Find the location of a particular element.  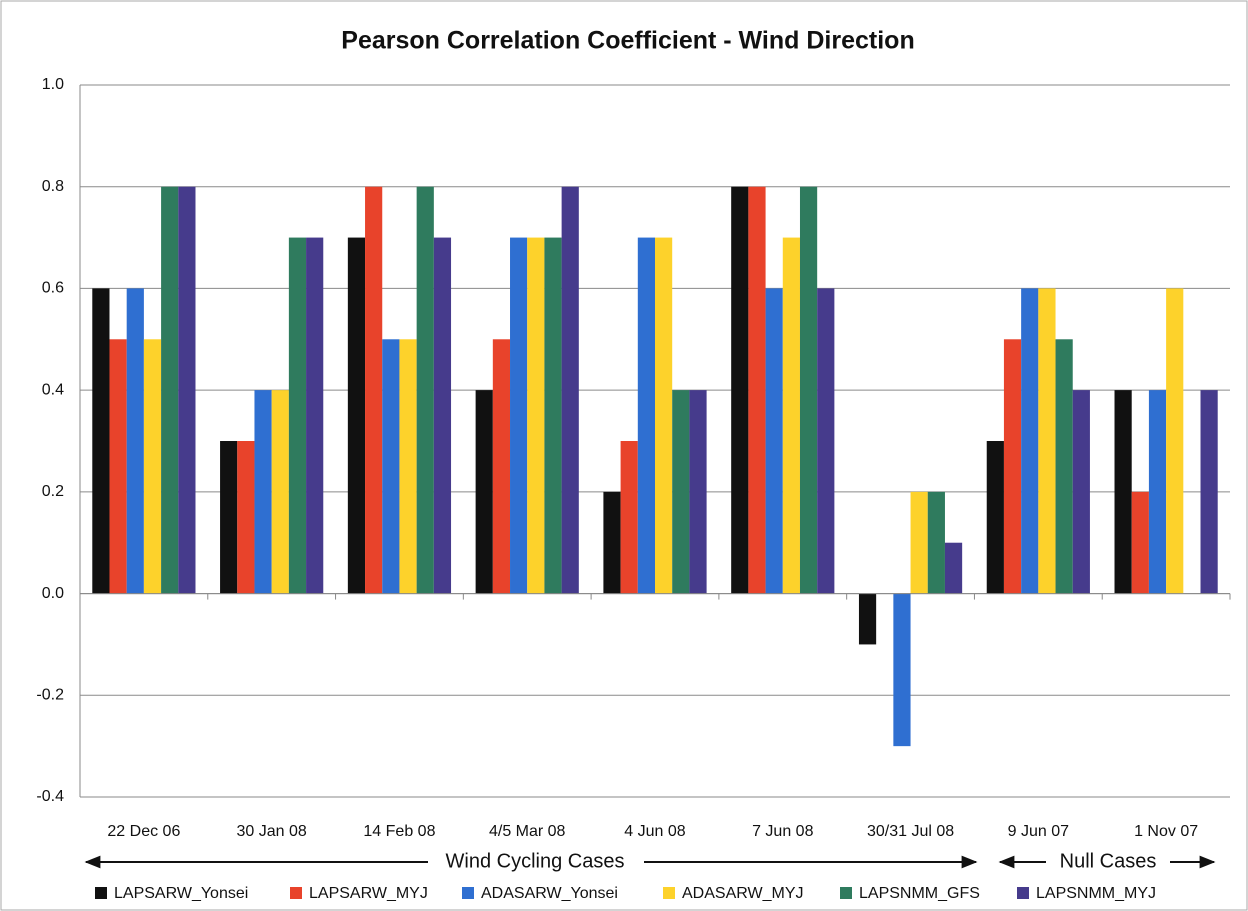

x-tick-label: 4/5 Mar 08 is located at coordinates (527, 831).